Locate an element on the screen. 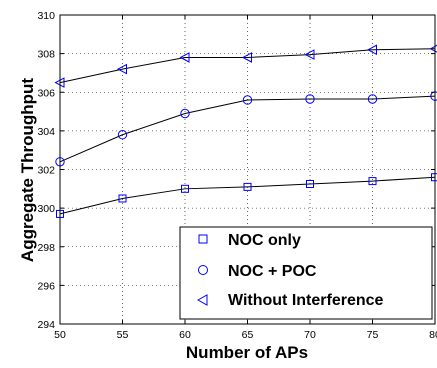 The width and height of the screenshot is (437, 368). legend-label-noc-poc: NOC + POC is located at coordinates (272, 271).